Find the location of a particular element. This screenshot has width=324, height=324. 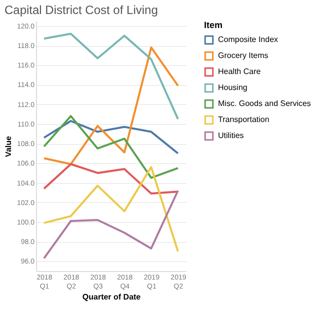

legend-title: Item is located at coordinates (213, 25).